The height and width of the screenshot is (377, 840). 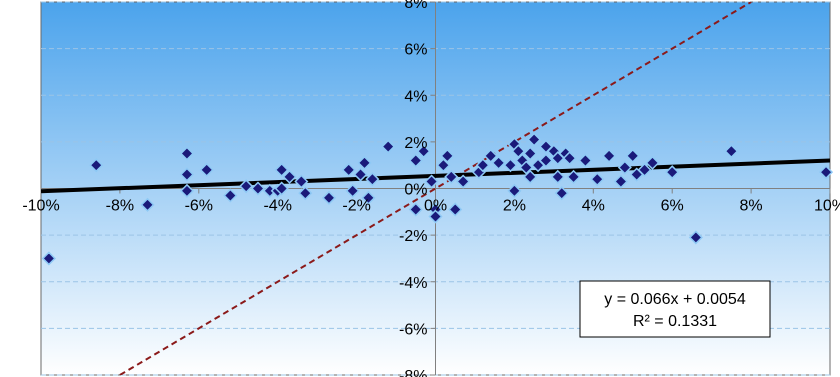 What do you see at coordinates (413, 329) in the screenshot?
I see `y-tick-label: -6%` at bounding box center [413, 329].